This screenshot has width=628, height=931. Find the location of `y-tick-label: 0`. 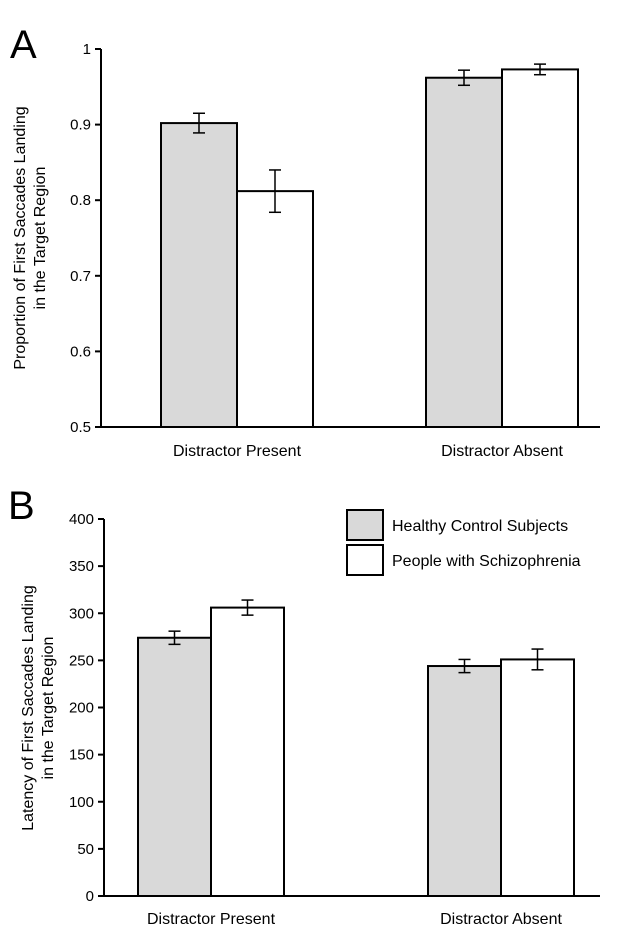

y-tick-label: 0 is located at coordinates (90, 896).